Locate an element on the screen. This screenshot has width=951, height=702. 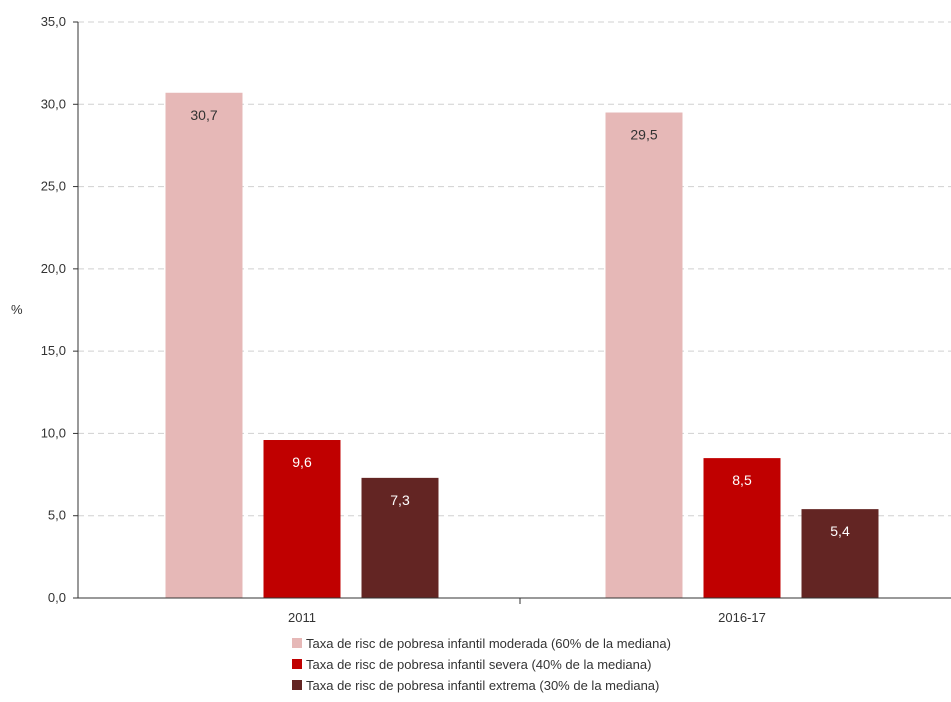
bar-data-label: 29,5 is located at coordinates (643, 135).